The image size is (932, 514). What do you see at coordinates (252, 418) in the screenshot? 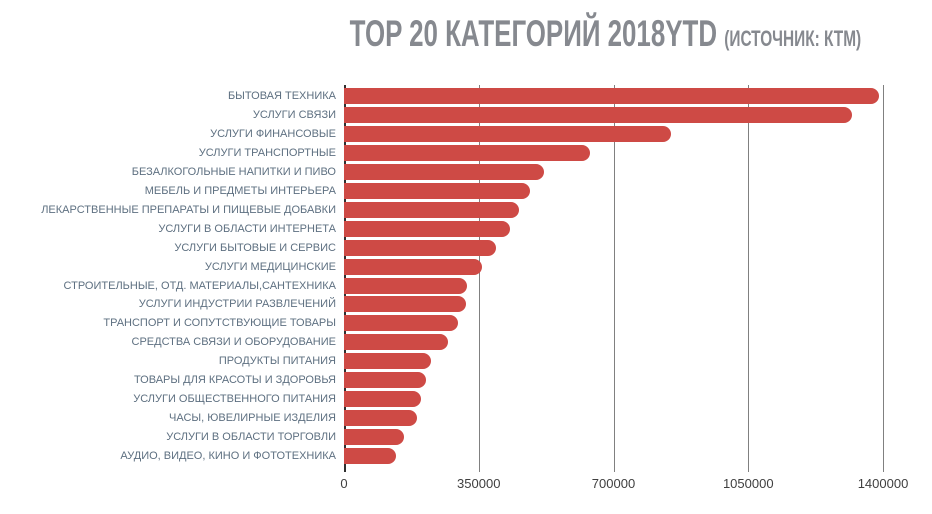
I see `category-label: ЧАСЫ, ЮВЕЛИРНЫЕ ИЗДЕЛИЯ` at bounding box center [252, 418].